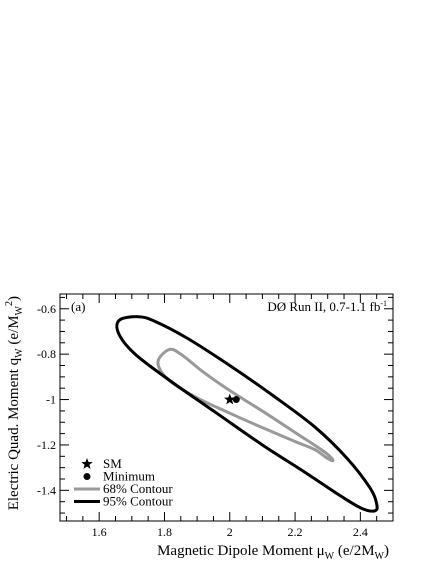 The image size is (436, 564). I want to click on x-tick-label: 1.6, so click(99, 532).